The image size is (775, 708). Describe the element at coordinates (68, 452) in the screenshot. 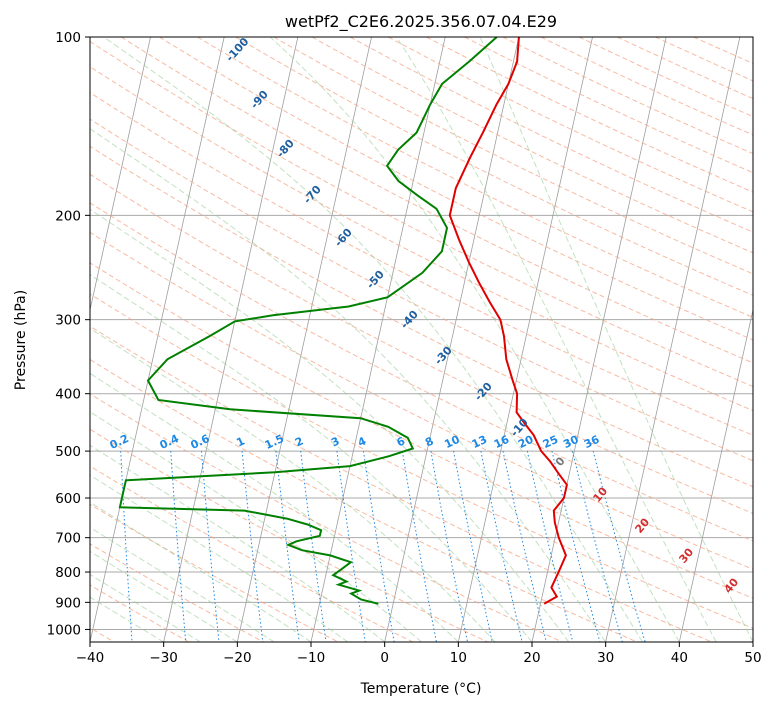

I see `y-tick-label: 500` at that location.